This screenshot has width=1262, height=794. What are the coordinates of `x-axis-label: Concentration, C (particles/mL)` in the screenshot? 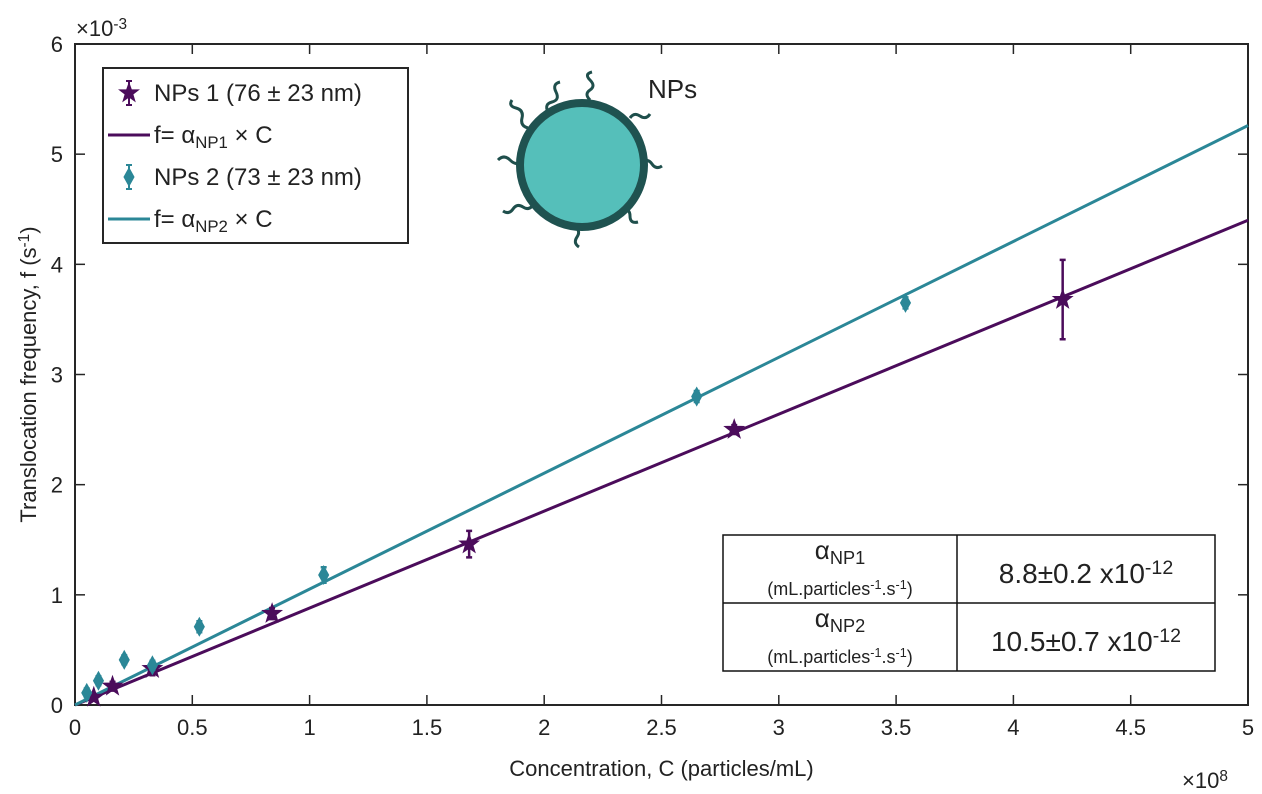 It's located at (661, 768).